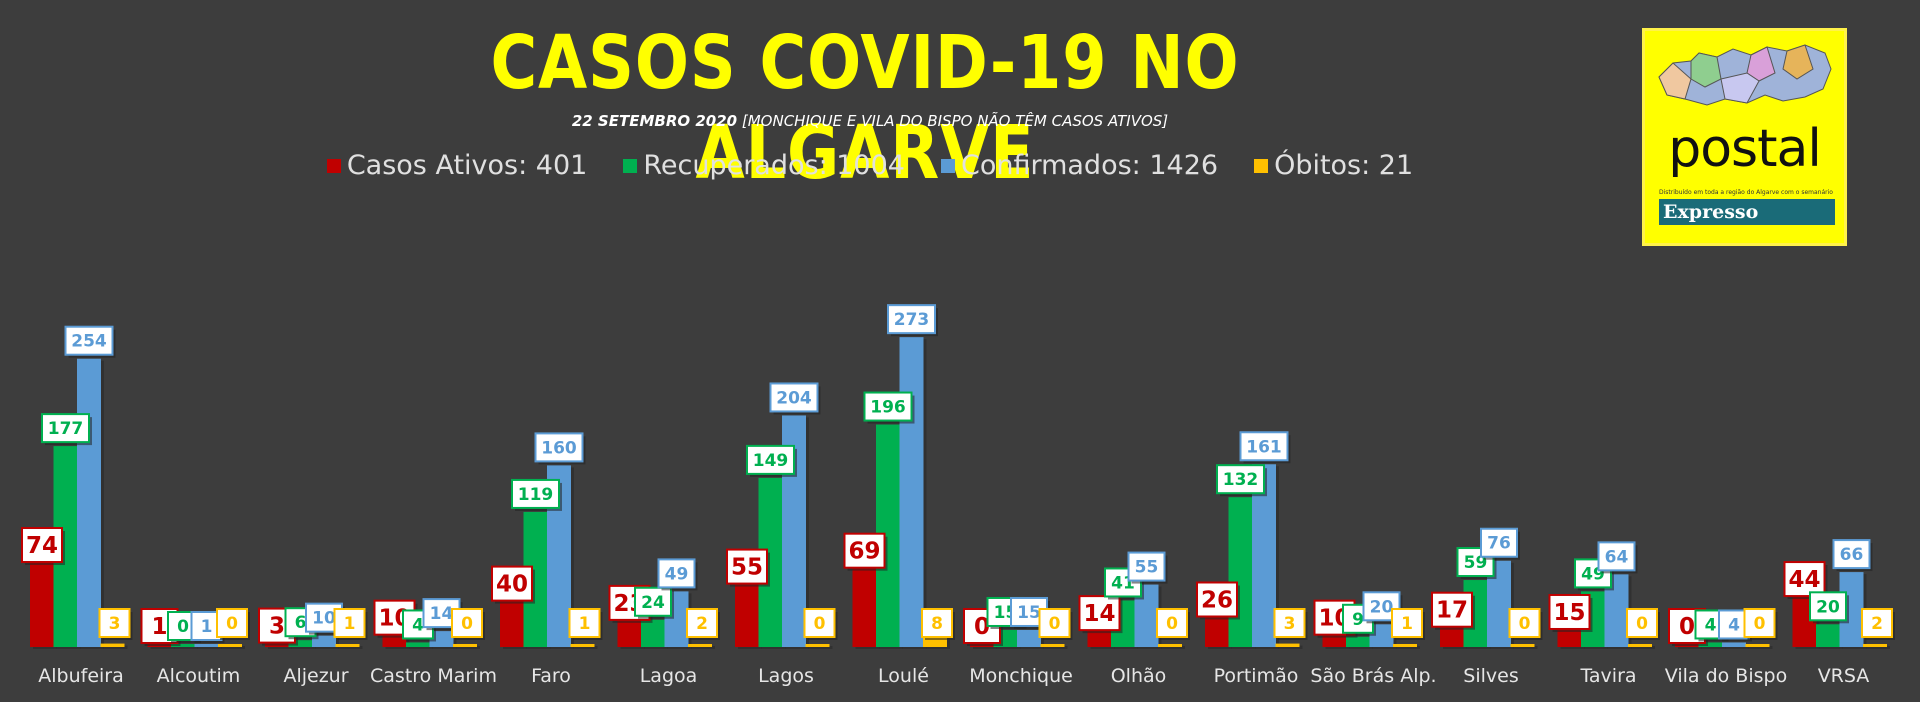  I want to click on svg-text: 76, so click(1499, 544).